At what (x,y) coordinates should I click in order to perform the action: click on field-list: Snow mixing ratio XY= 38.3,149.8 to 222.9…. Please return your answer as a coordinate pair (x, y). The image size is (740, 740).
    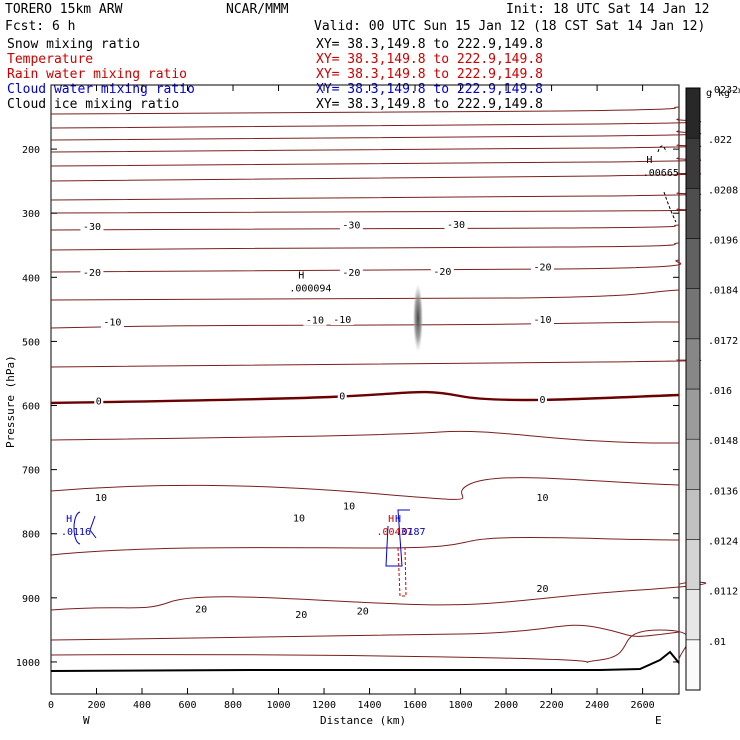
    Looking at the image, I should click on (275, 74).